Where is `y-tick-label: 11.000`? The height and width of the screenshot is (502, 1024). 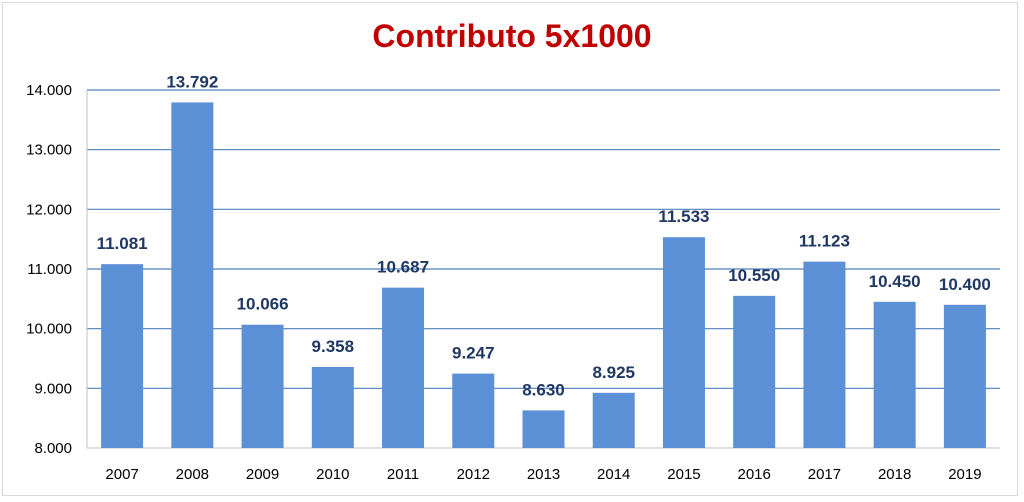
y-tick-label: 11.000 is located at coordinates (49, 269).